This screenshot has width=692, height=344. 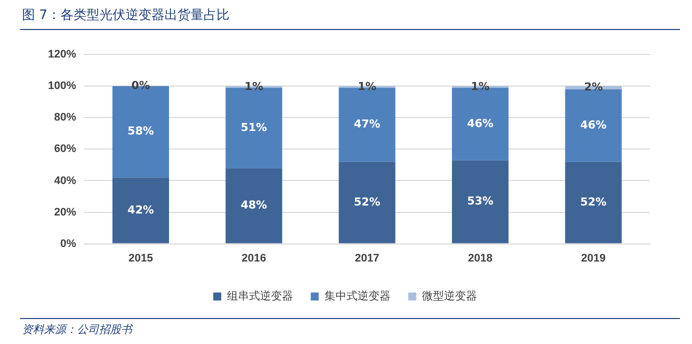 I want to click on y-tick-label: 20%, so click(x=65, y=212).